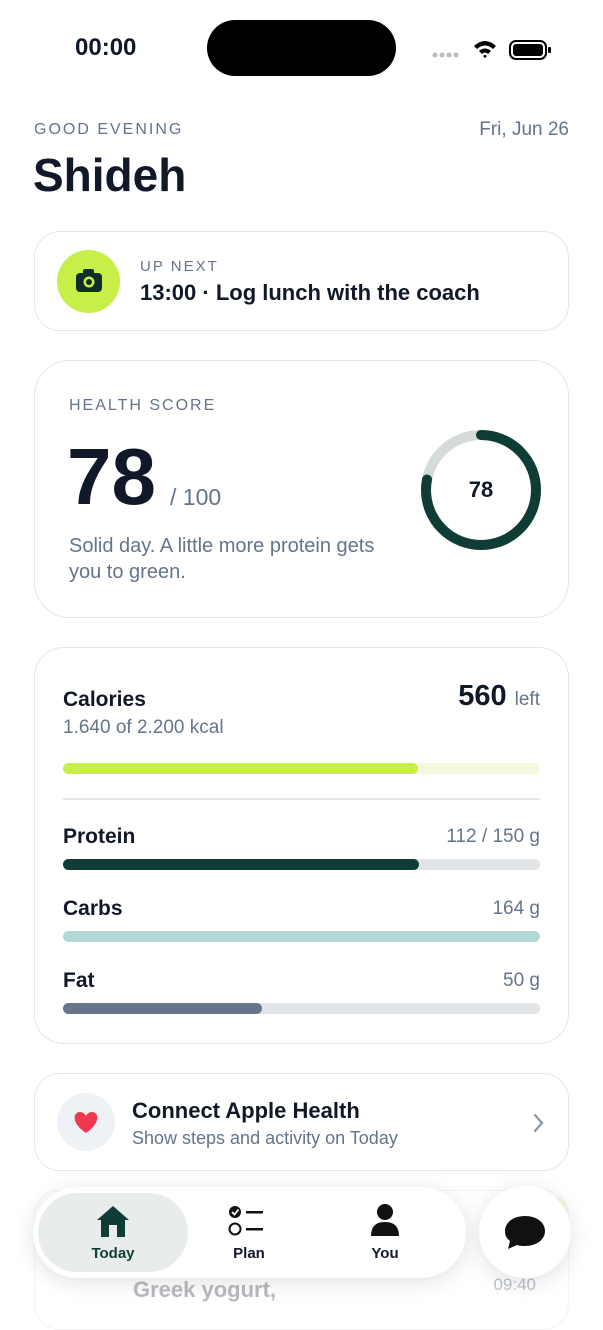 The image size is (603, 1330). Describe the element at coordinates (245, 1221) in the screenshot. I see `plan-icon` at that location.